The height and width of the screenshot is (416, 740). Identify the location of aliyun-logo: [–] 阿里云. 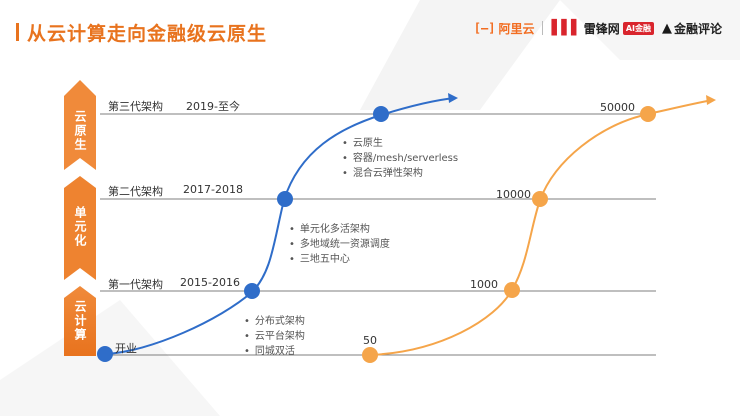
(504, 28).